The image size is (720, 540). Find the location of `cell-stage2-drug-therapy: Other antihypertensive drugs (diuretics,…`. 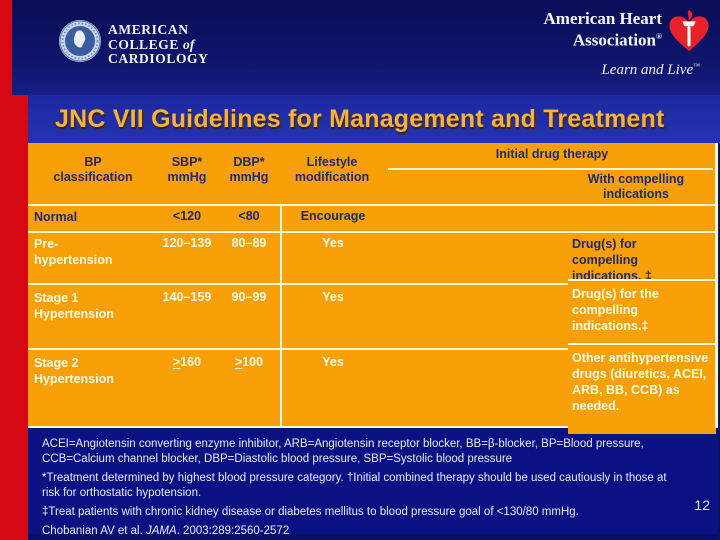

cell-stage2-drug-therapy: Other antihypertensive drugs (diuretics,… is located at coordinates (640, 382).